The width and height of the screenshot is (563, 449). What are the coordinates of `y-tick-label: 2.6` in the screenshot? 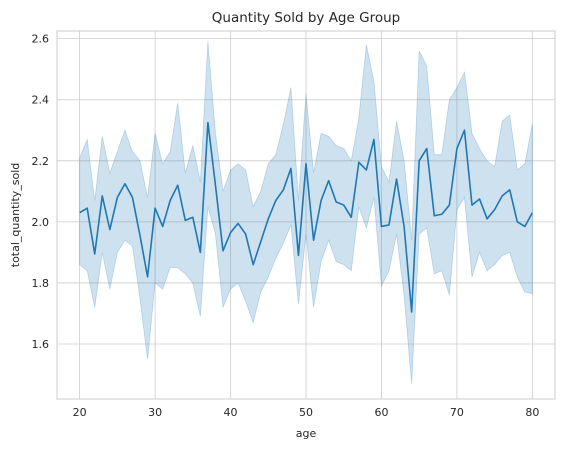 It's located at (41, 39).